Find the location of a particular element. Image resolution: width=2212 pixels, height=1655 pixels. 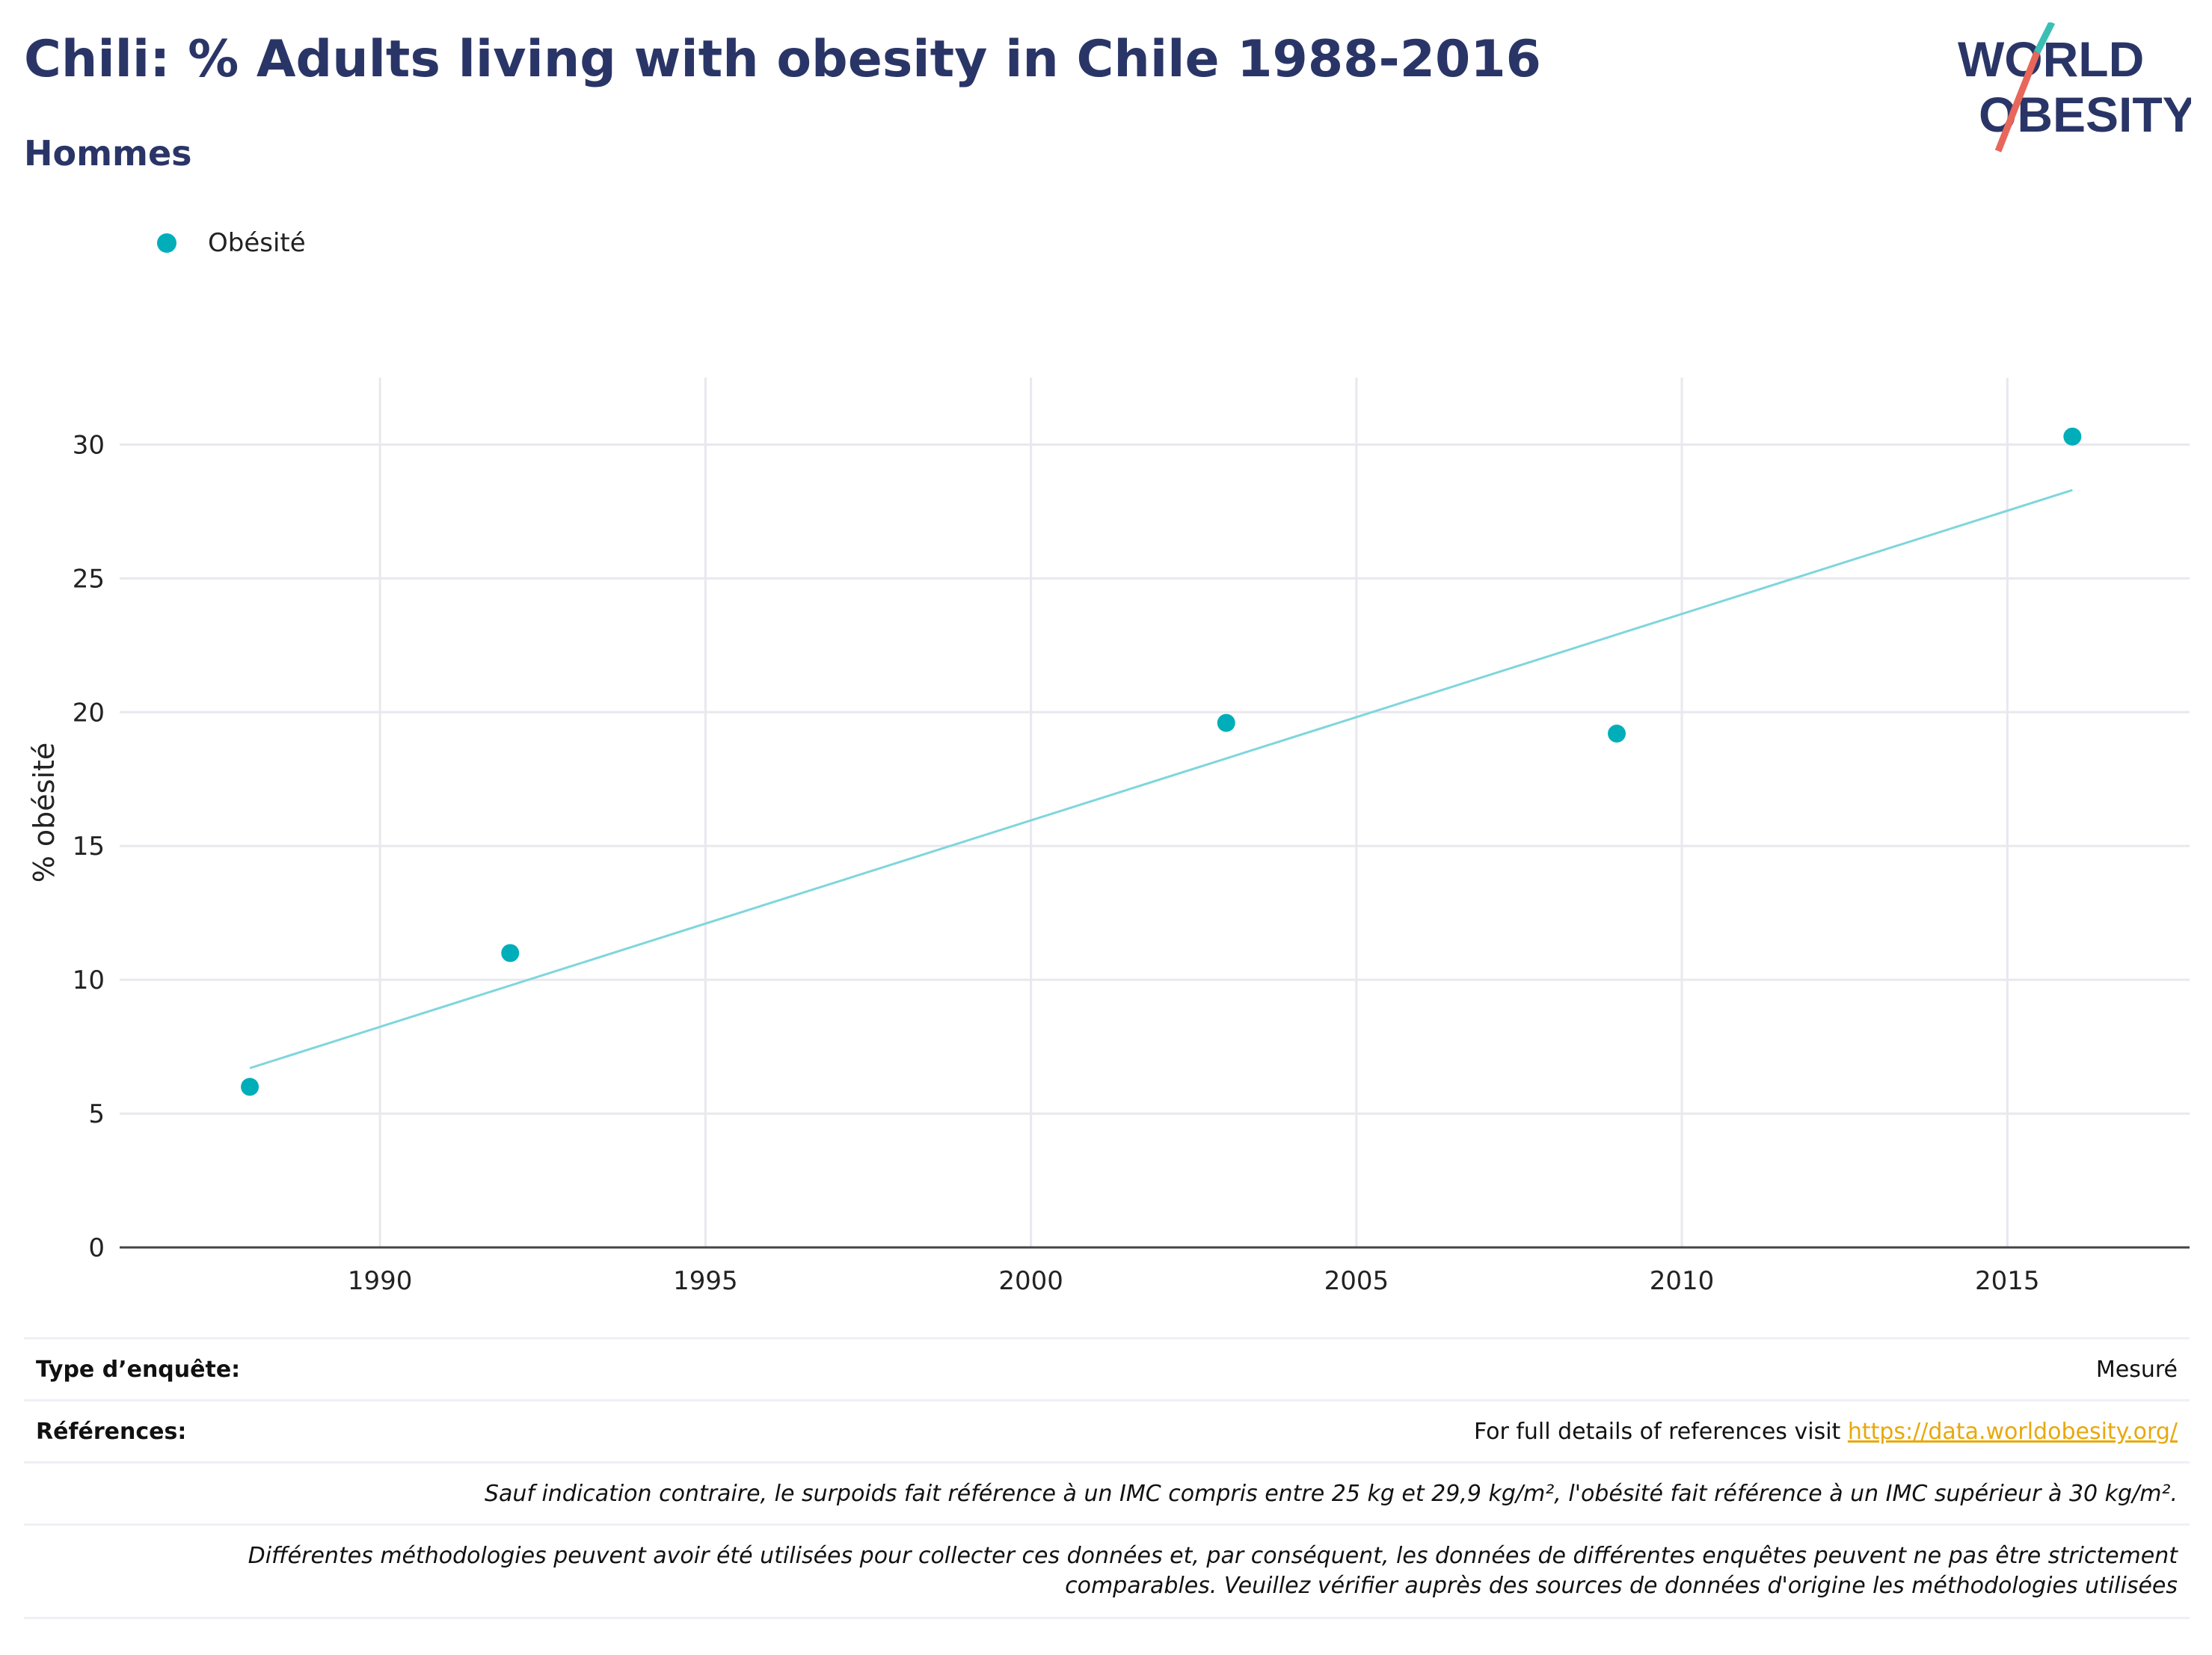

legend-label: Obésité is located at coordinates (257, 243).